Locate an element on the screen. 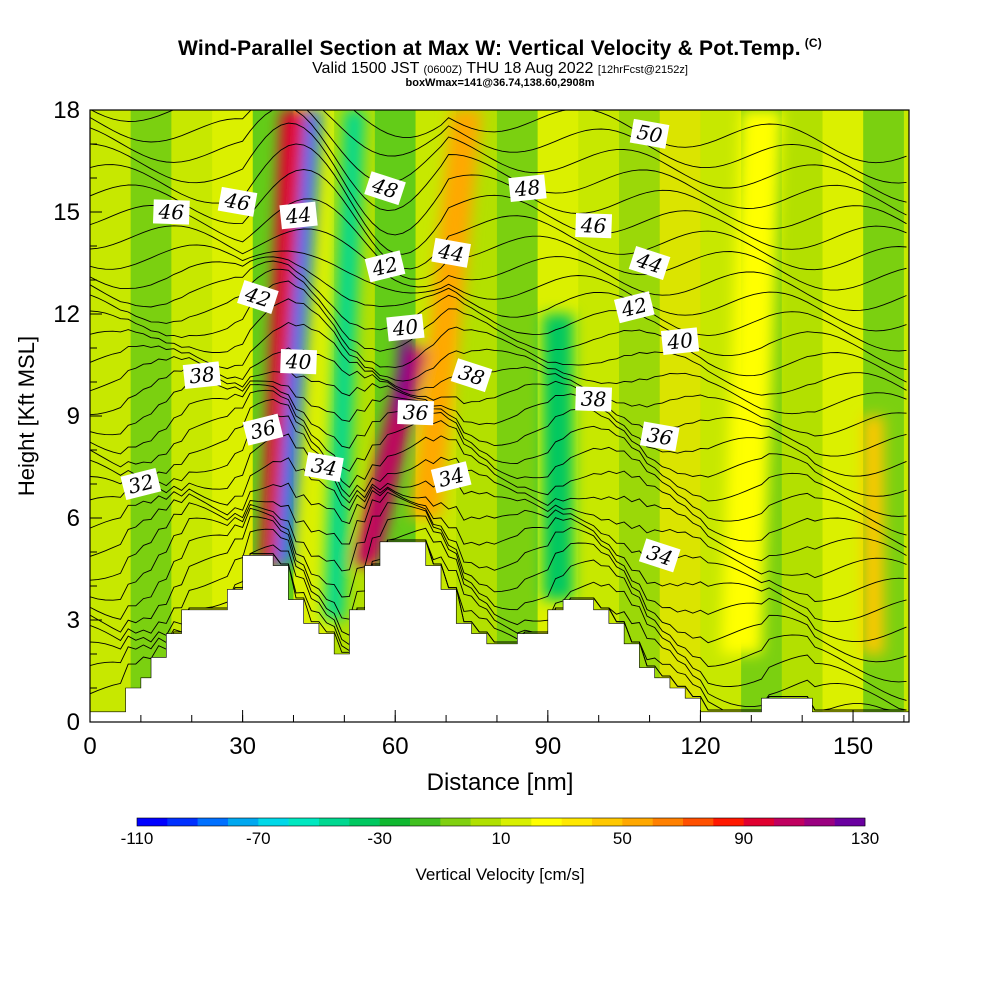  isotherm-label-text: 44 is located at coordinates (298, 215).